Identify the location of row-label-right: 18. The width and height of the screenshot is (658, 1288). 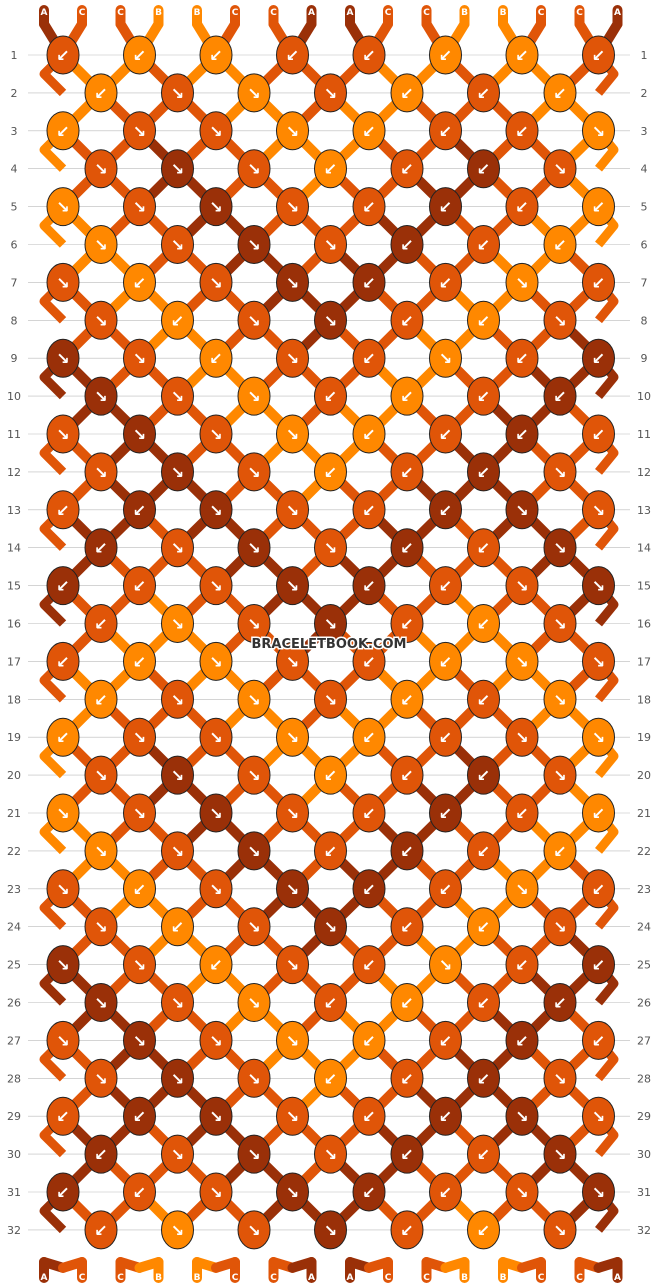
(644, 699).